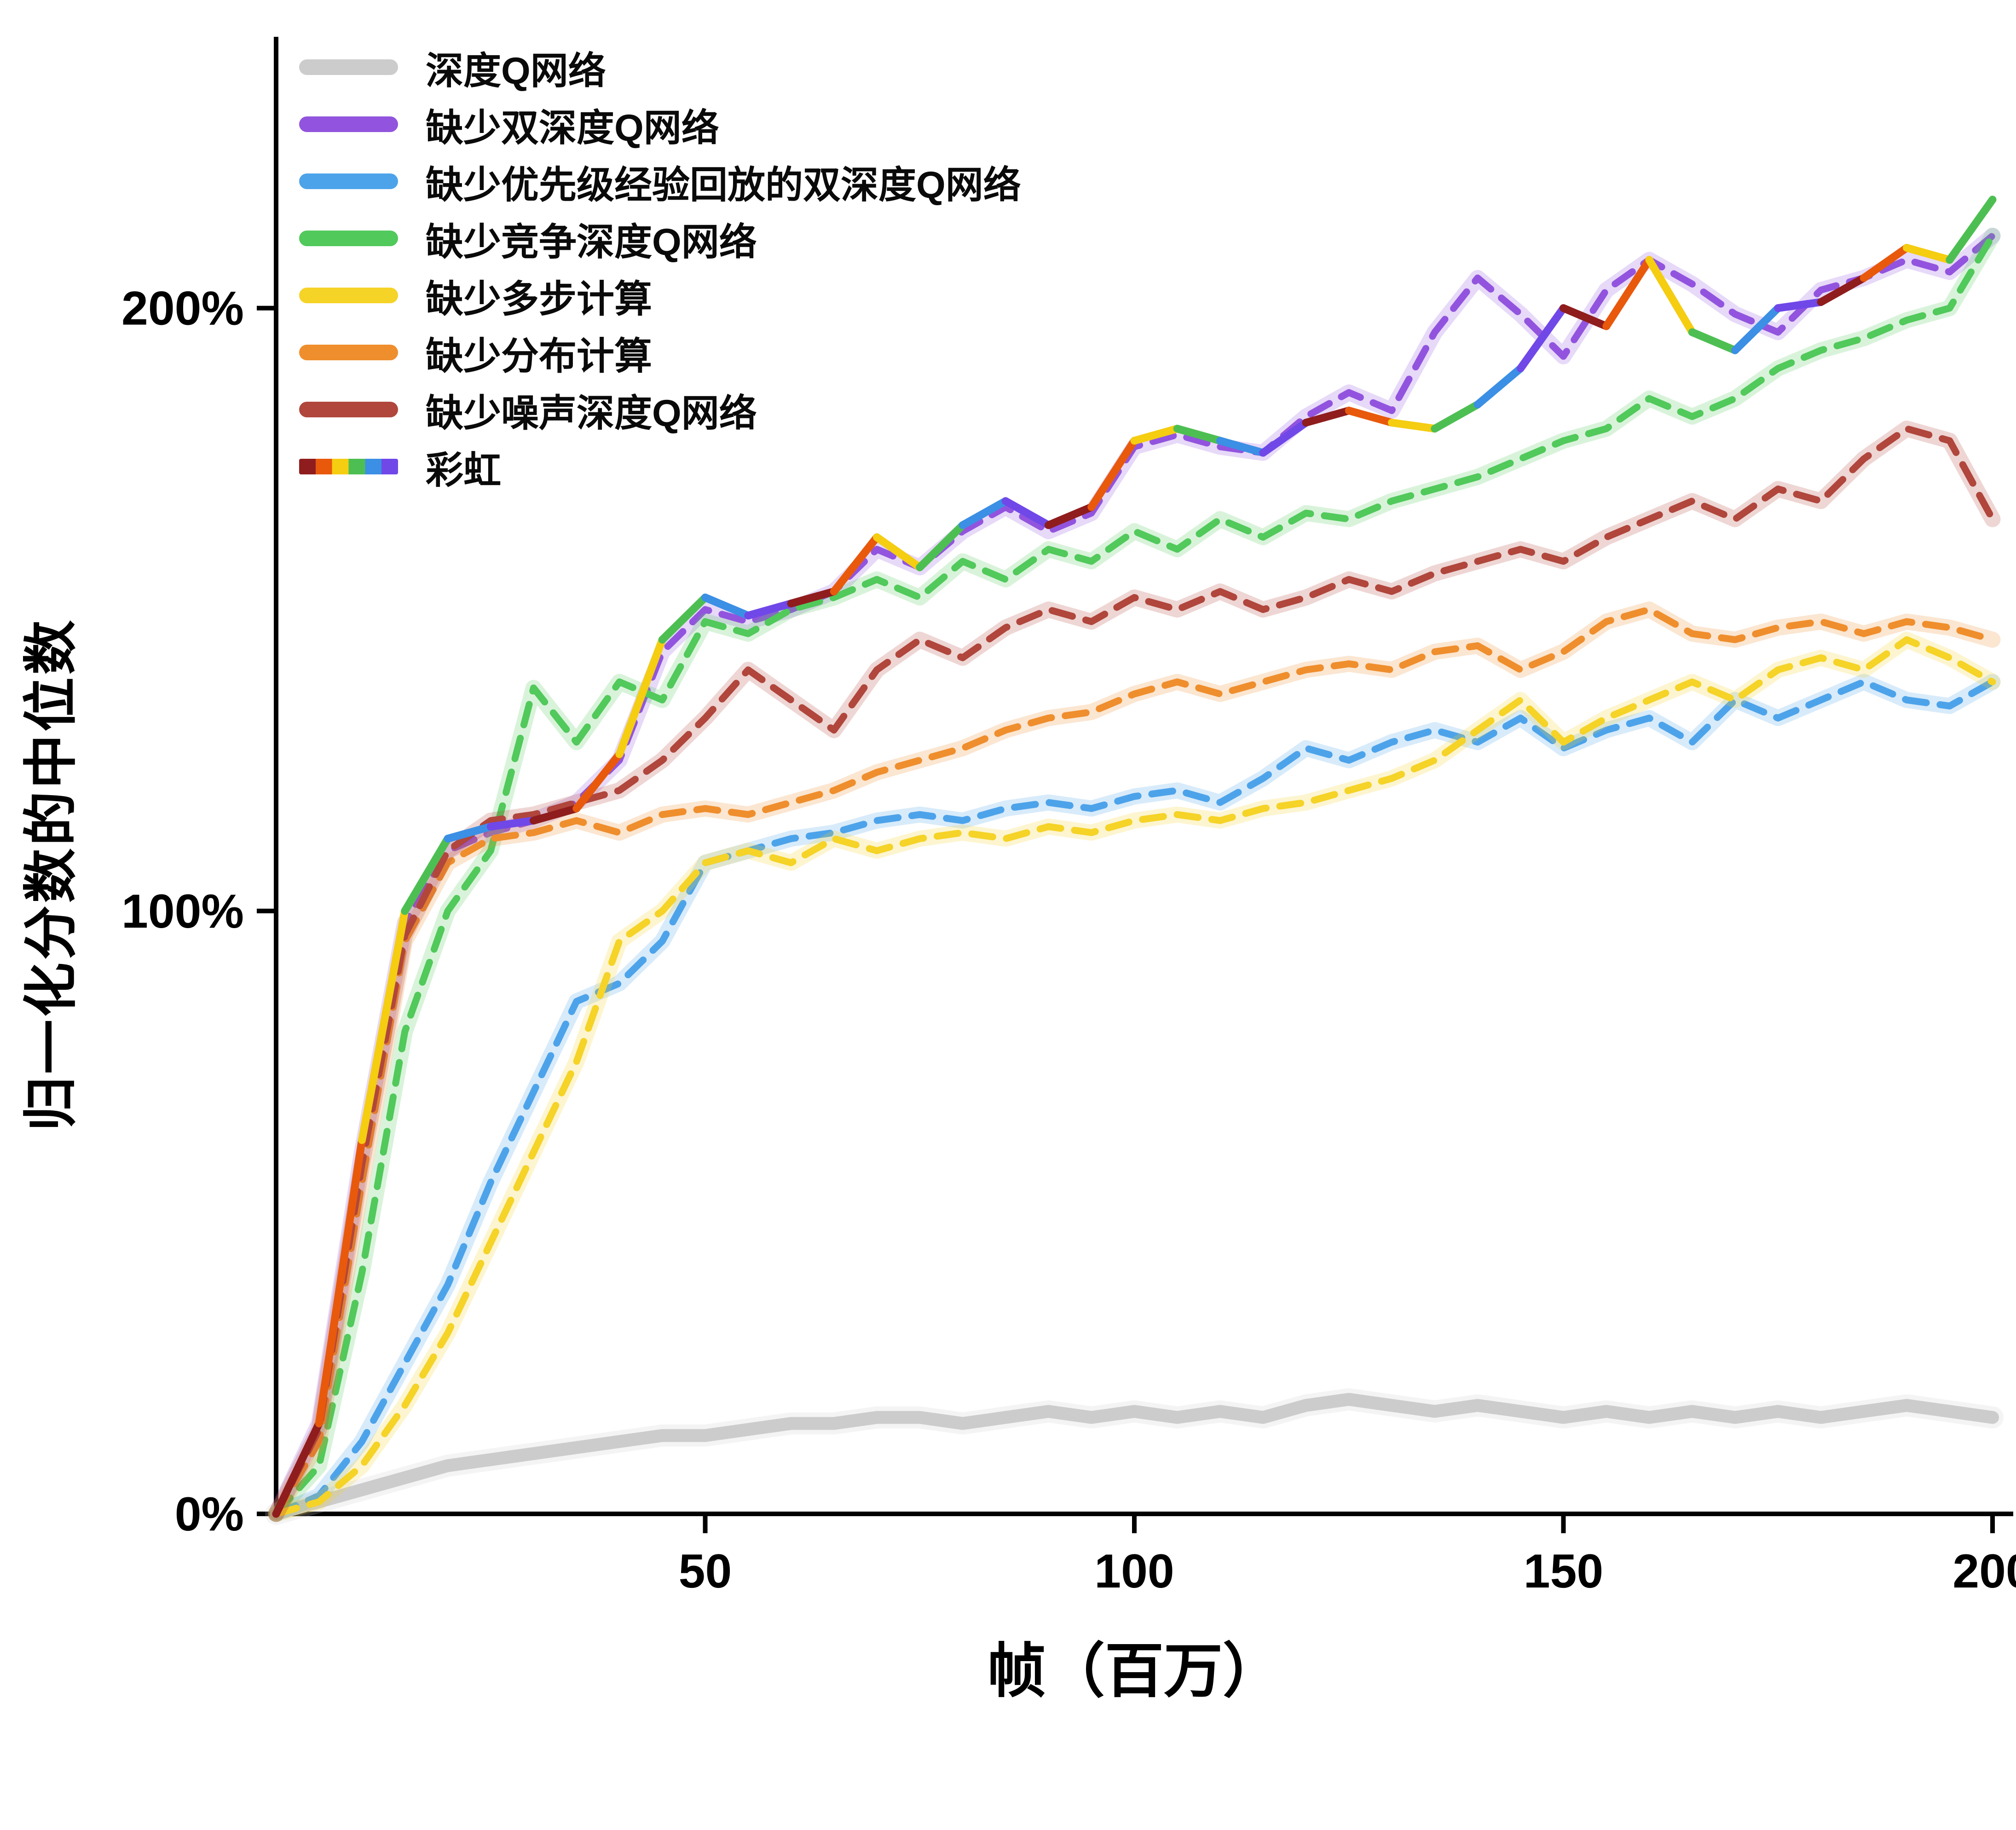 Image resolution: width=2016 pixels, height=1830 pixels. I want to click on legend-item-no-distributional: 缺少分布计算, so click(660, 354).